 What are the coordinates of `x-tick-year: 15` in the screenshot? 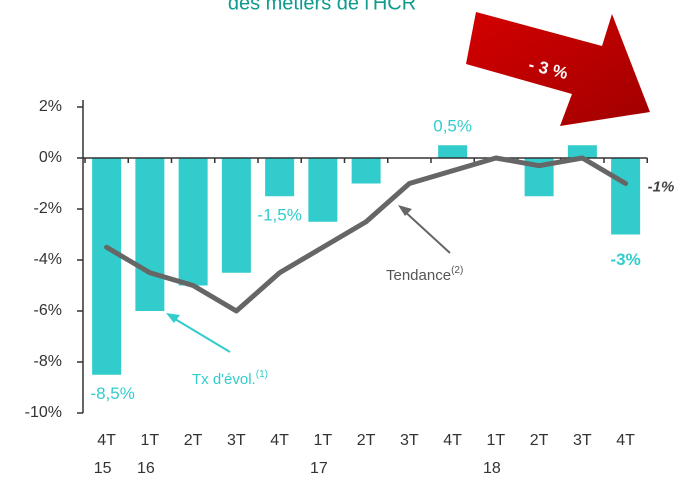 It's located at (103, 468).